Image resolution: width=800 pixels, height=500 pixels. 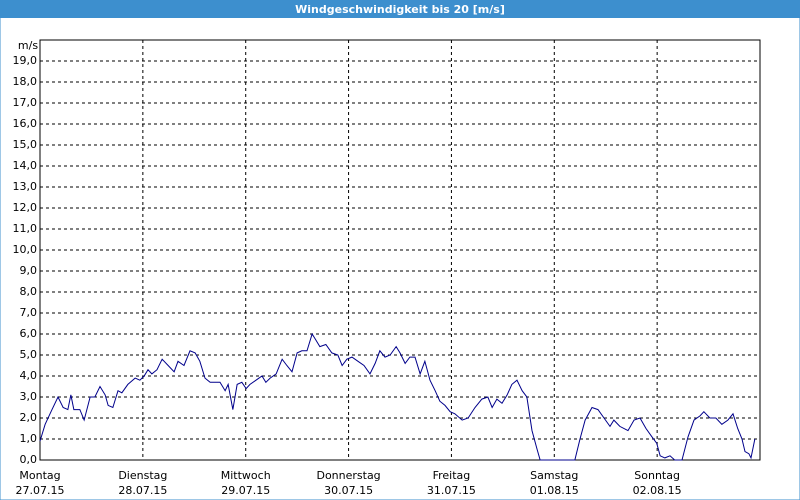 What do you see at coordinates (246, 475) in the screenshot?
I see `x-tick-label: Mittwoch` at bounding box center [246, 475].